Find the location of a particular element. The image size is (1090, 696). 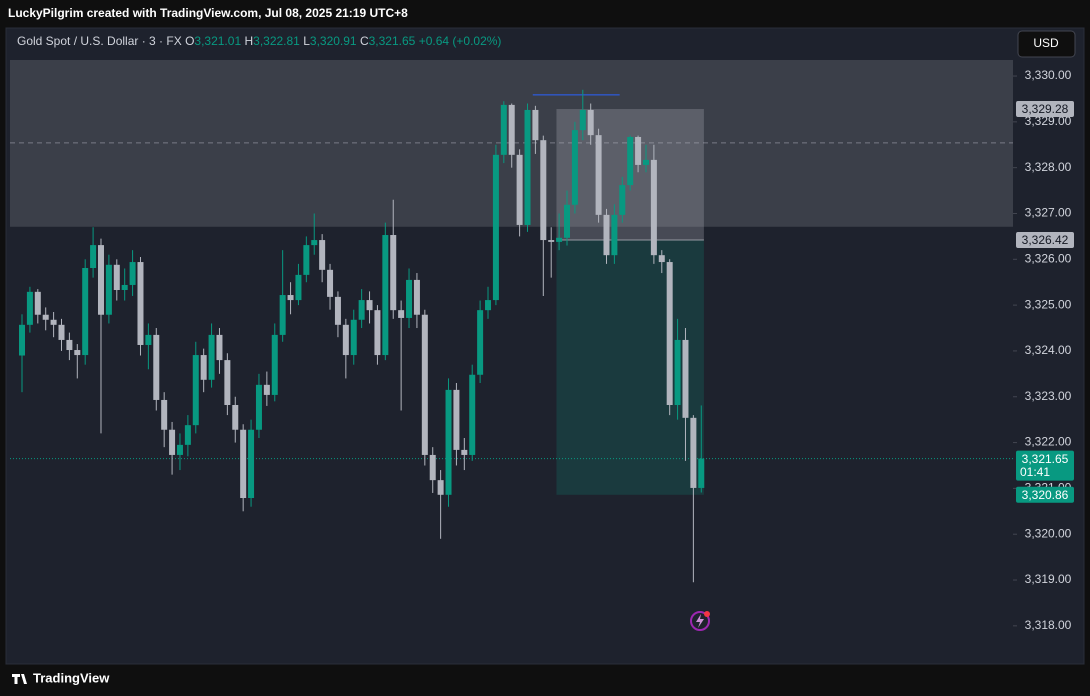

y-tick-label: 3,326.00 is located at coordinates (1048, 258).